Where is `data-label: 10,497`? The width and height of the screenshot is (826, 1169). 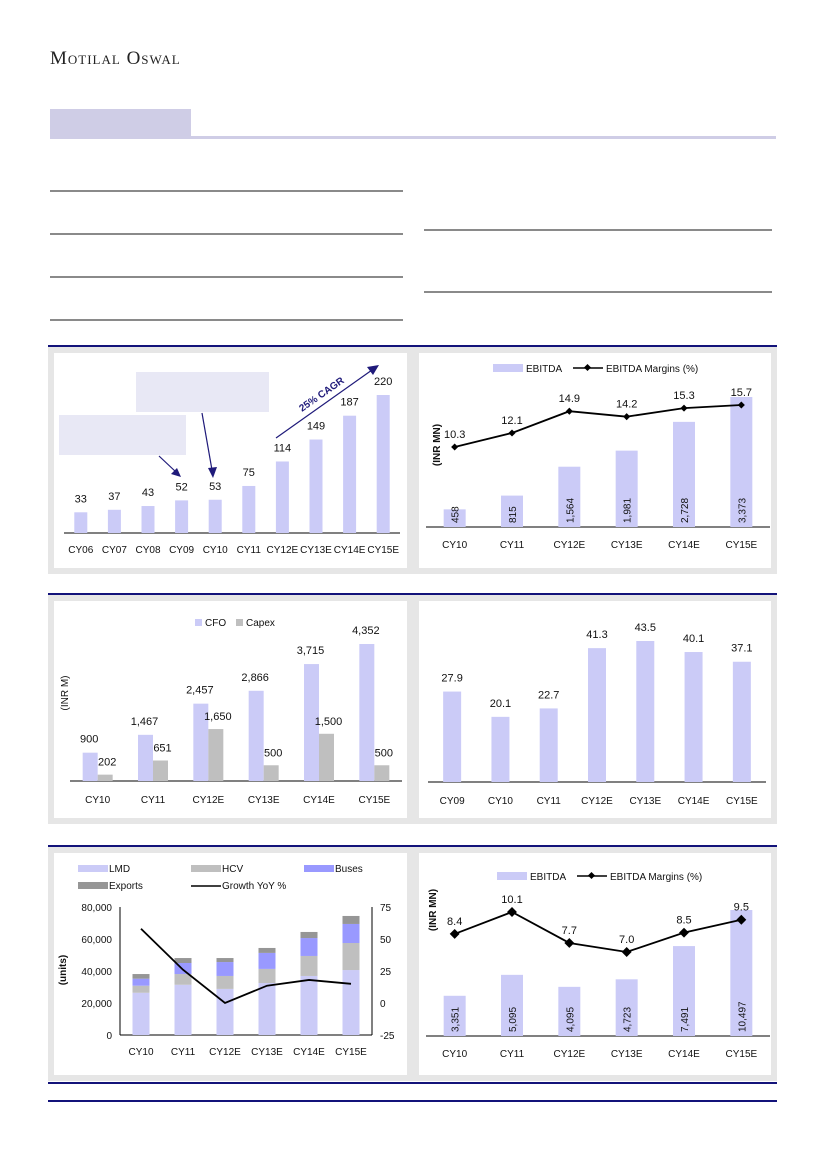
data-label: 10,497 is located at coordinates (742, 1016).